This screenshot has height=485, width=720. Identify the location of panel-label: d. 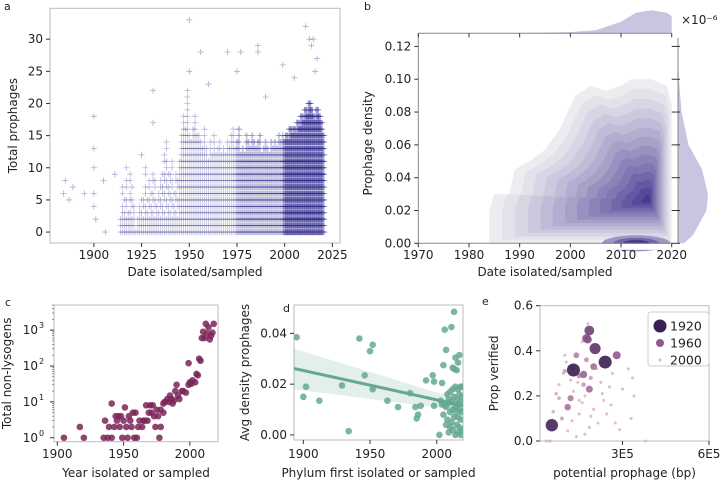
(286, 308).